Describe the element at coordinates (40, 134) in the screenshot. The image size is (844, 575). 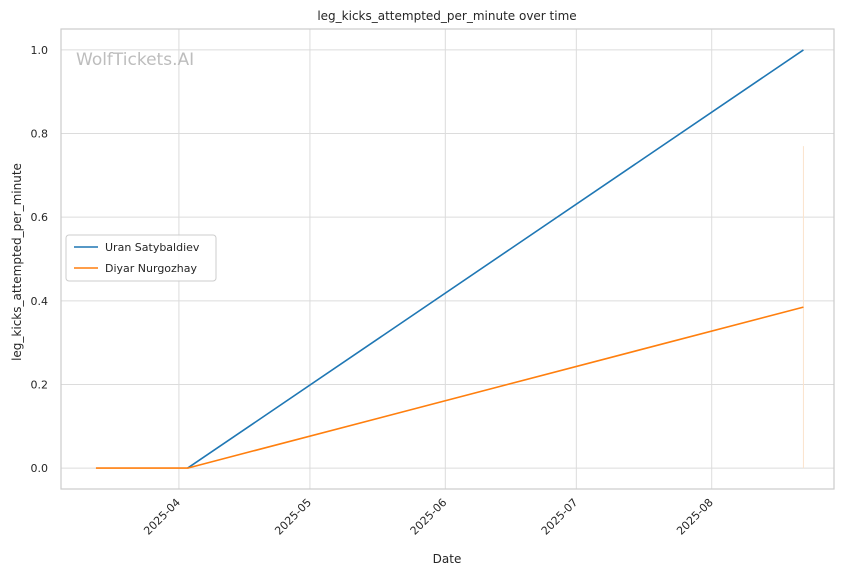
I see `y-tick-label: 0.8` at that location.